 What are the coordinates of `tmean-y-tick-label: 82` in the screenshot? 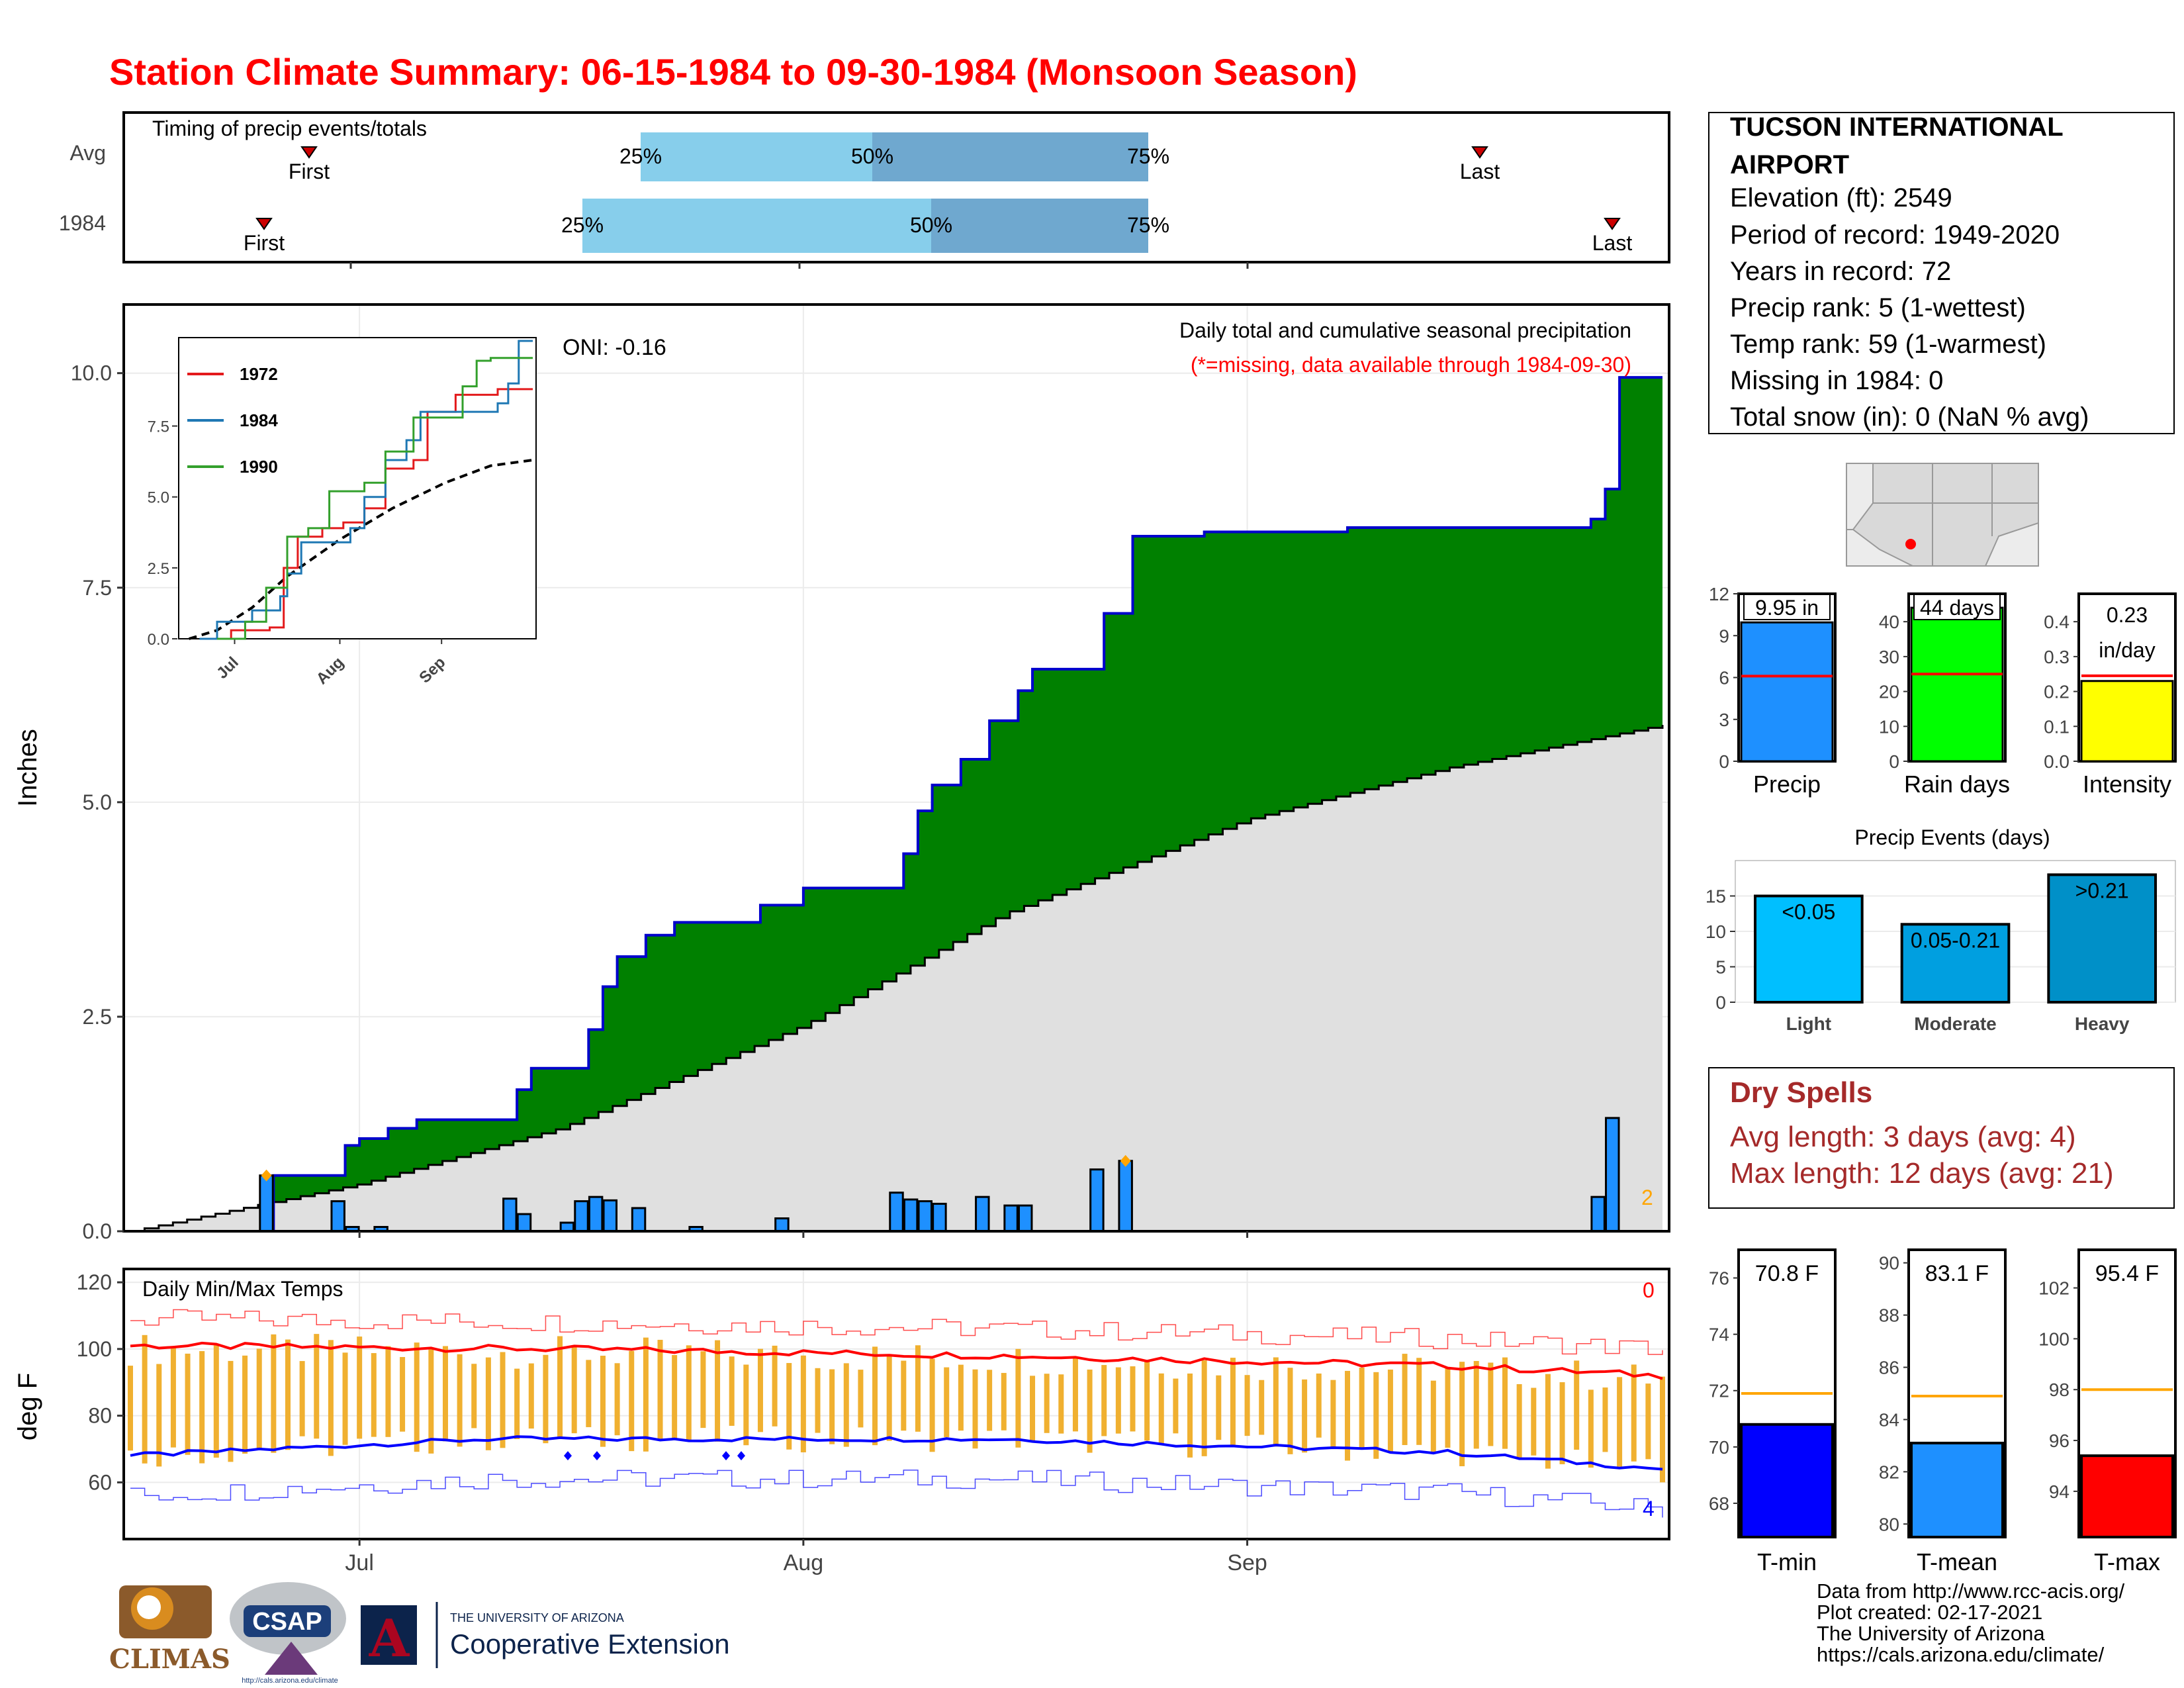 It's located at (1889, 1472).